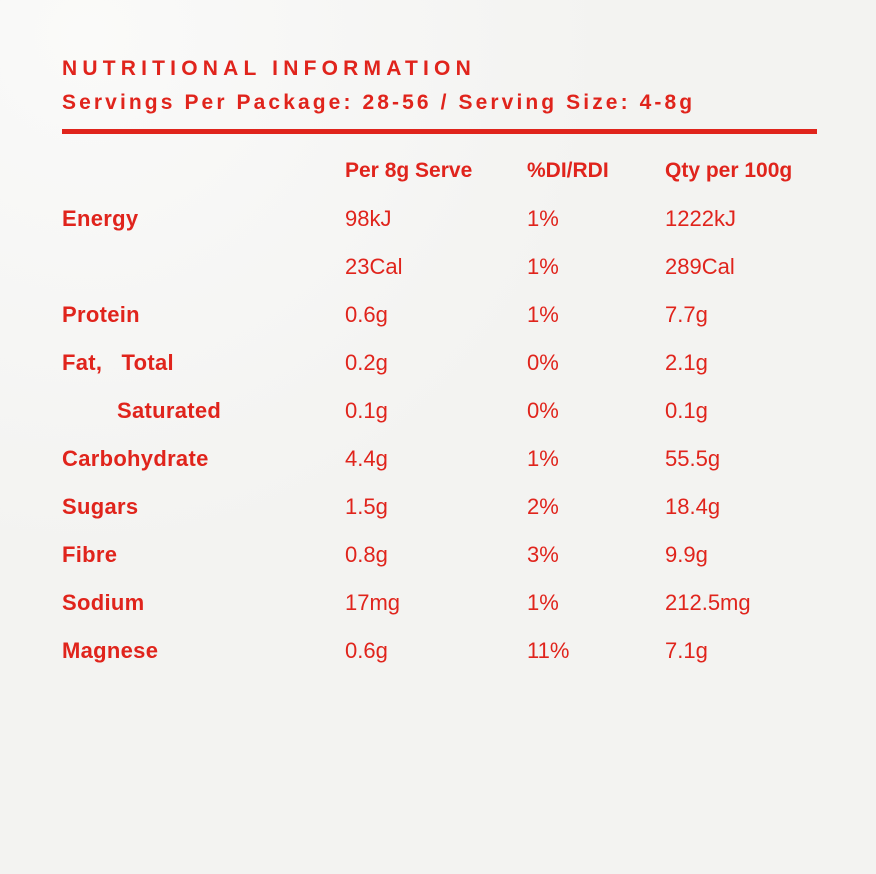 This screenshot has width=876, height=874. I want to click on row-label: Fibre, so click(90, 554).